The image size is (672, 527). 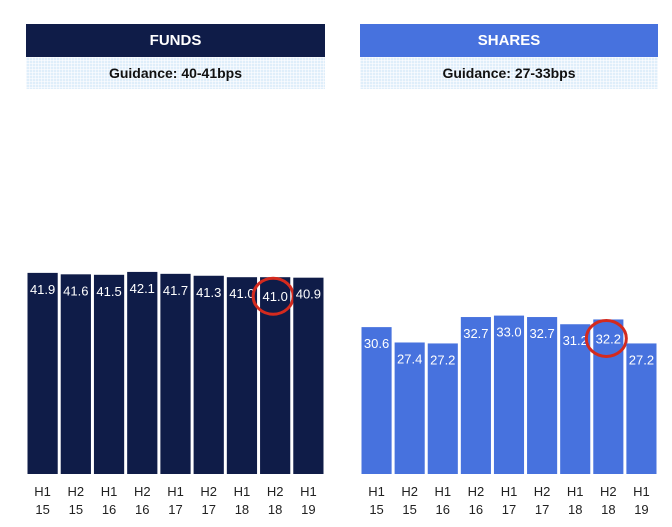 What do you see at coordinates (508, 332) in the screenshot?
I see `shares-bar-label: 33.0` at bounding box center [508, 332].